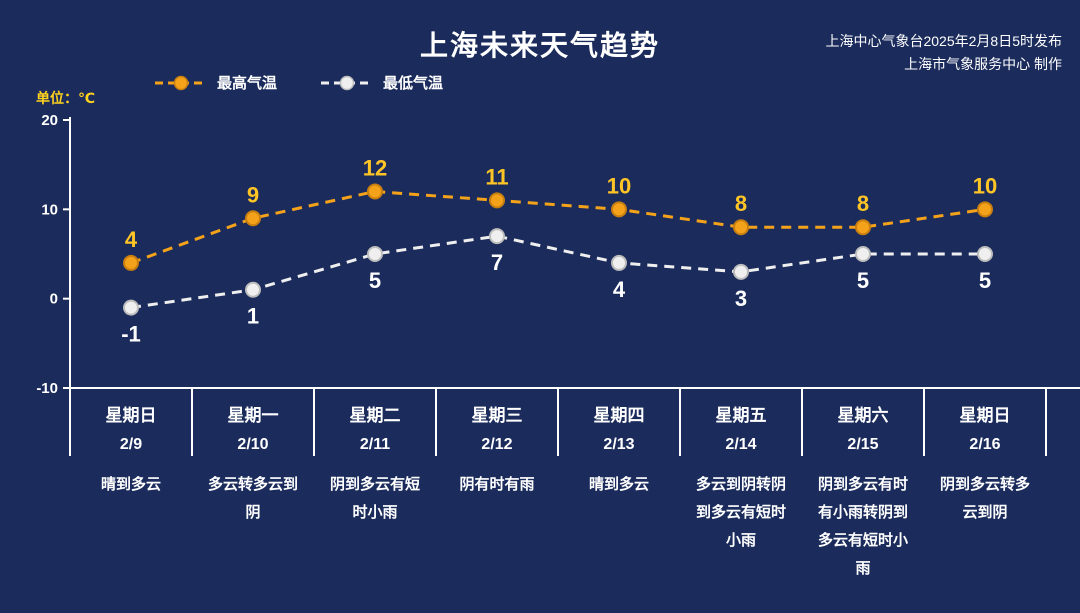  Describe the element at coordinates (413, 83) in the screenshot. I see `legend-label-min-temp: 最低气温` at that location.